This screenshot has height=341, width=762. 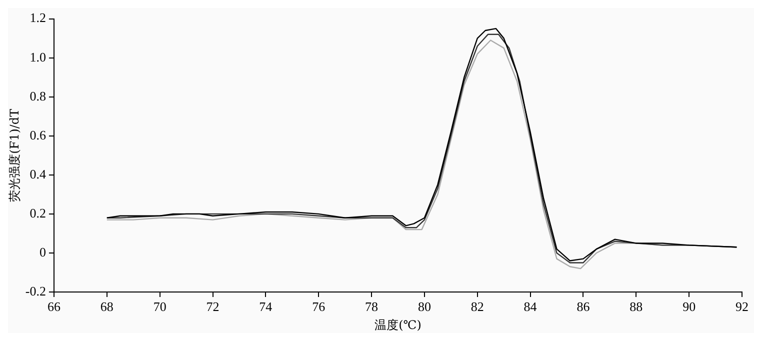 I want to click on y-tick-label: 1.2, so click(x=38, y=18).